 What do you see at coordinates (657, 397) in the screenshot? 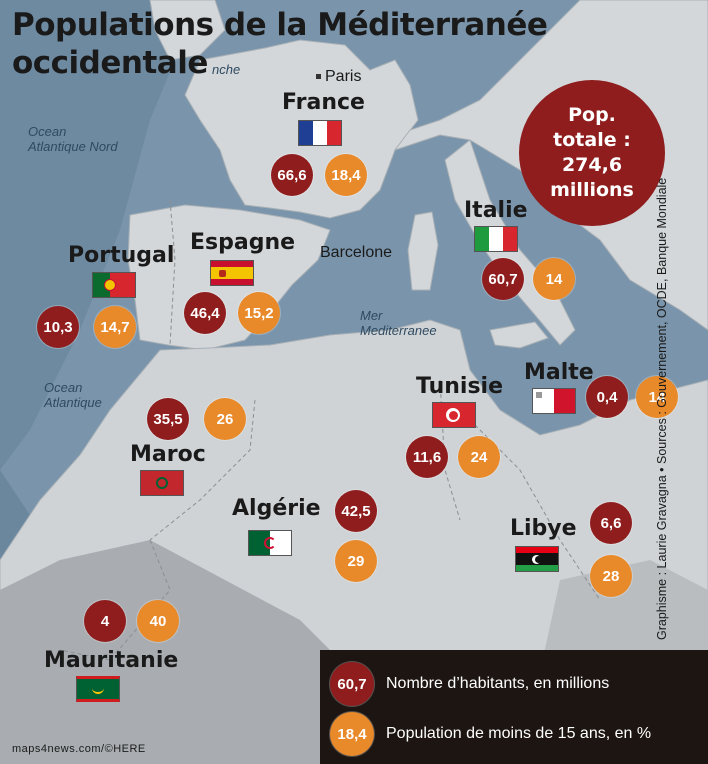
I see `under15-circle-malte: 14` at bounding box center [657, 397].